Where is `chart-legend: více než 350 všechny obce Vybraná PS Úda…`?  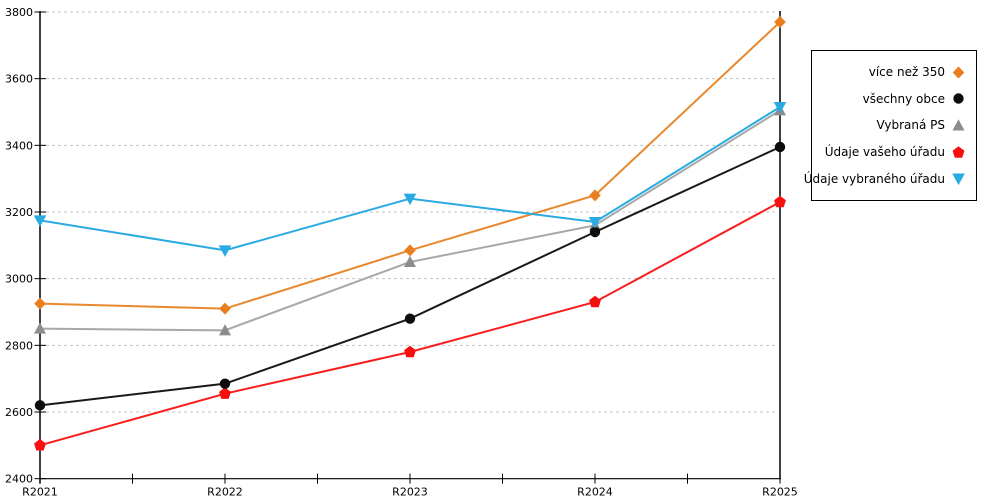 chart-legend: více než 350 všechny obce Vybraná PS Úda… is located at coordinates (890, 125).